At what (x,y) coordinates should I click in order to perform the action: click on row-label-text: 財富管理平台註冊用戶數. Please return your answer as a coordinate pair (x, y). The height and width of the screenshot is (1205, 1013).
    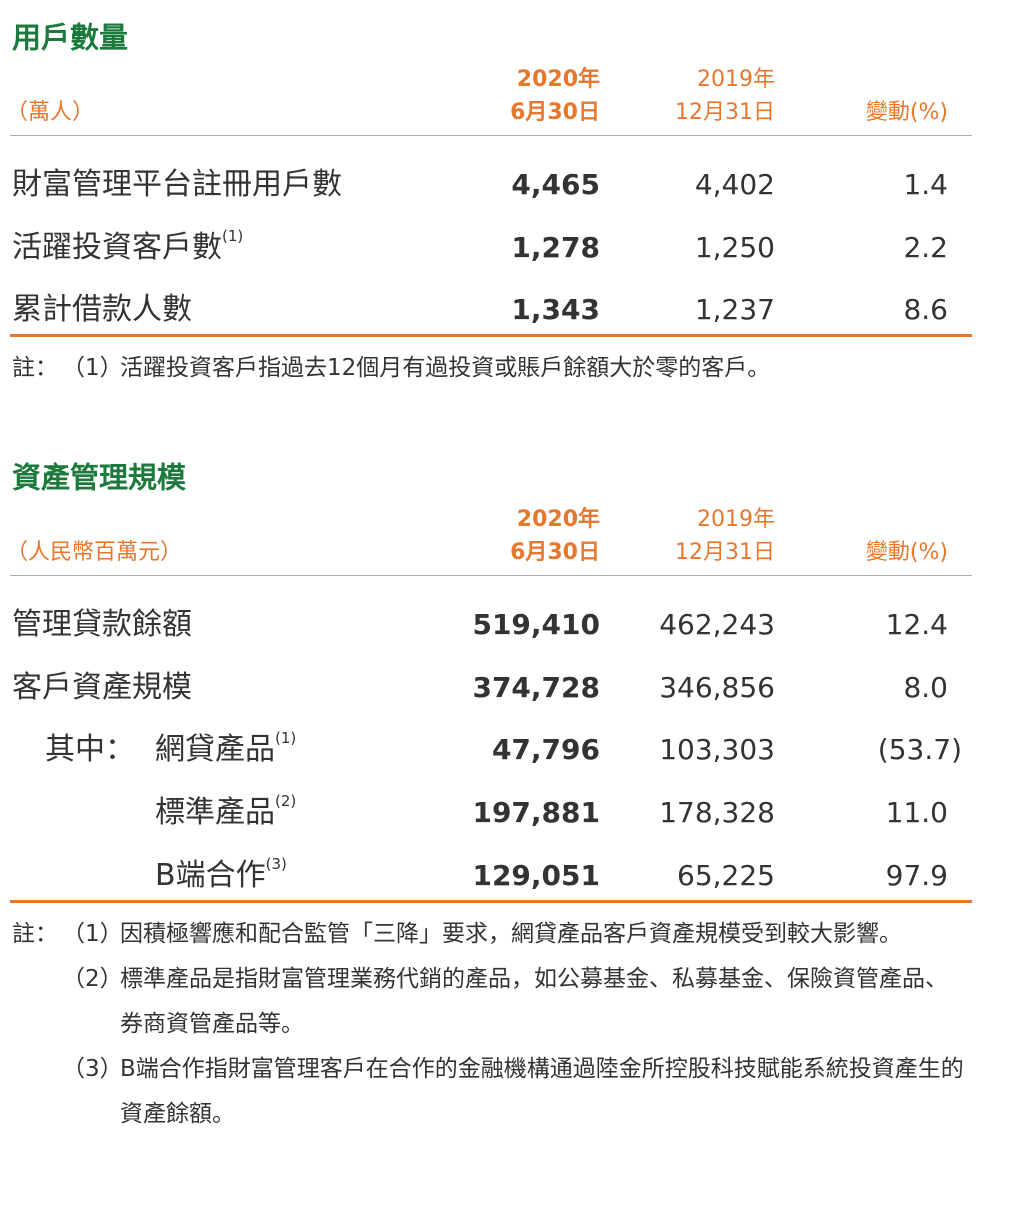
    Looking at the image, I should click on (177, 184).